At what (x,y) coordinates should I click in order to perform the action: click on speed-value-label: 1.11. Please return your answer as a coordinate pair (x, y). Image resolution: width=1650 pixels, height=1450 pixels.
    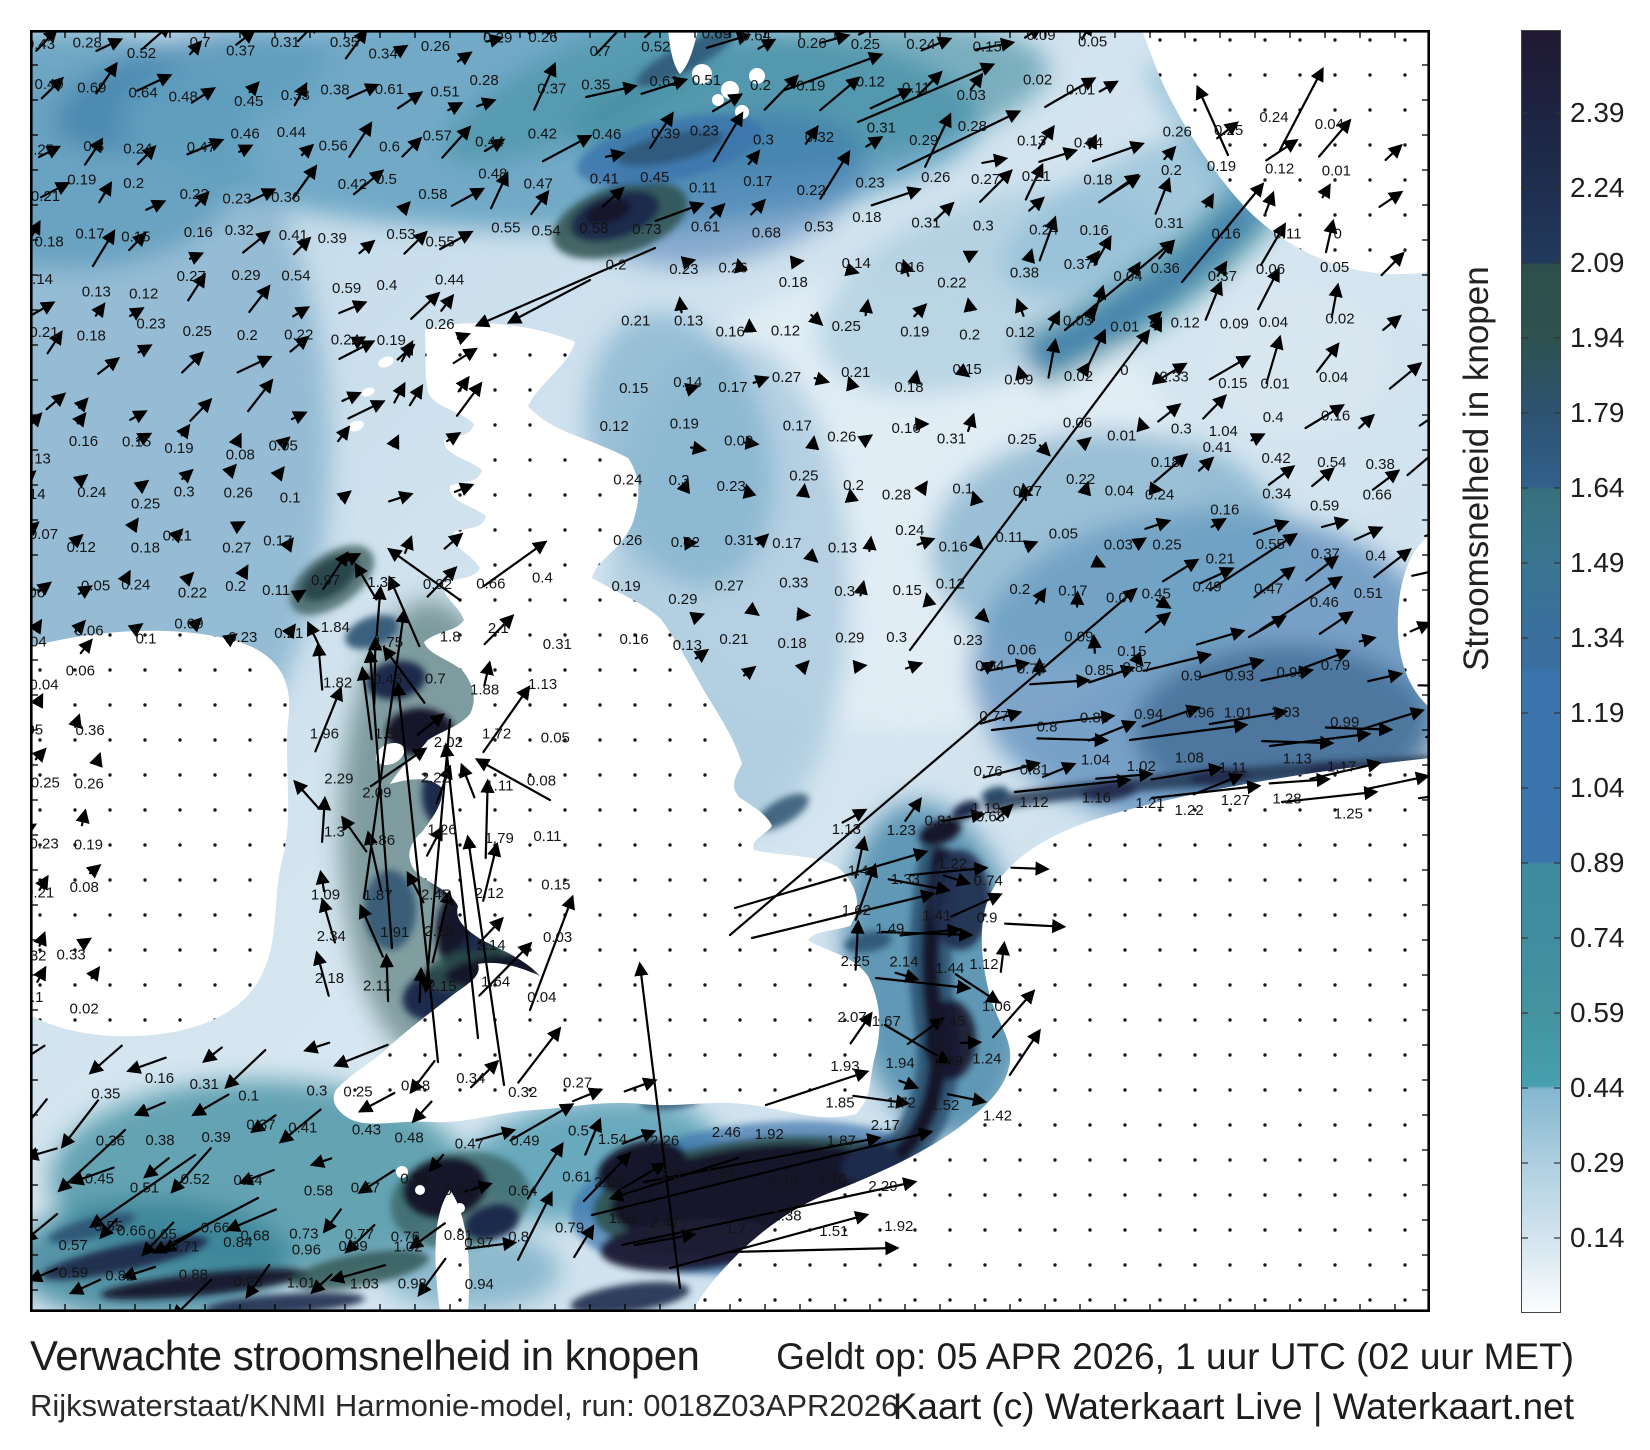
    Looking at the image, I should click on (499, 786).